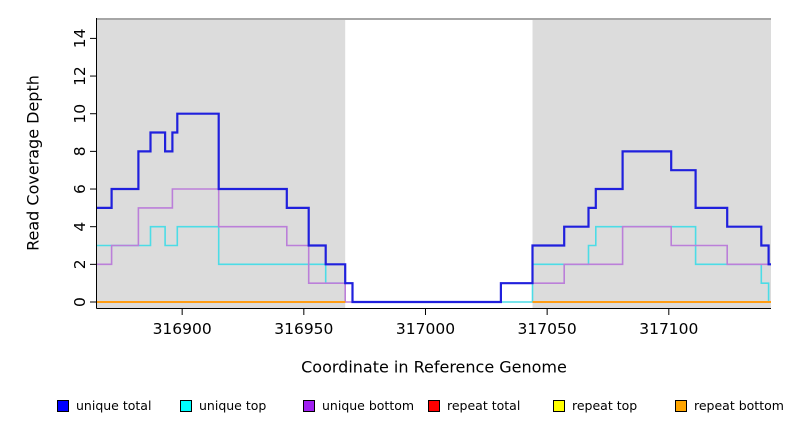  Describe the element at coordinates (425, 329) in the screenshot. I see `x-tick-label: 317000` at that location.